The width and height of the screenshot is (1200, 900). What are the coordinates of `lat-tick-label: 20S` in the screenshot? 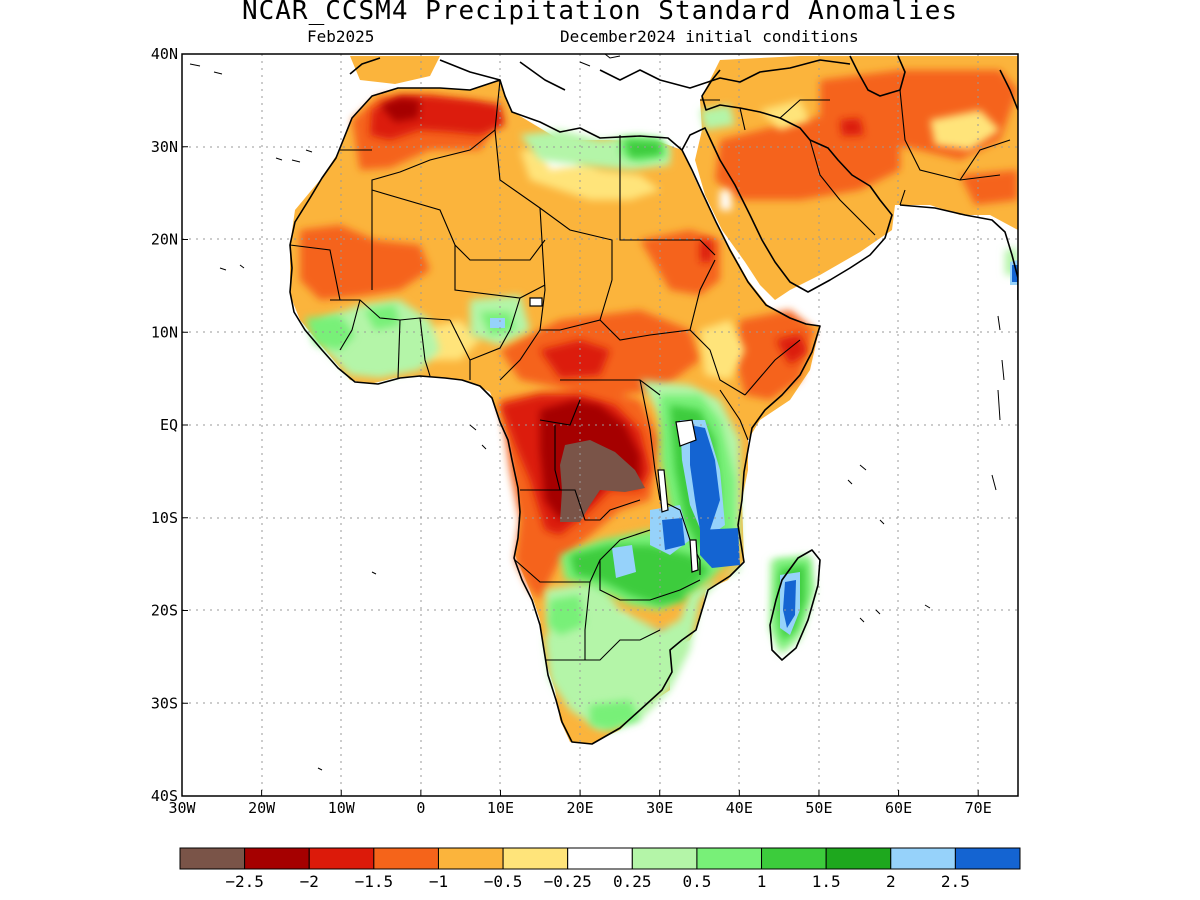 It's located at (164, 611).